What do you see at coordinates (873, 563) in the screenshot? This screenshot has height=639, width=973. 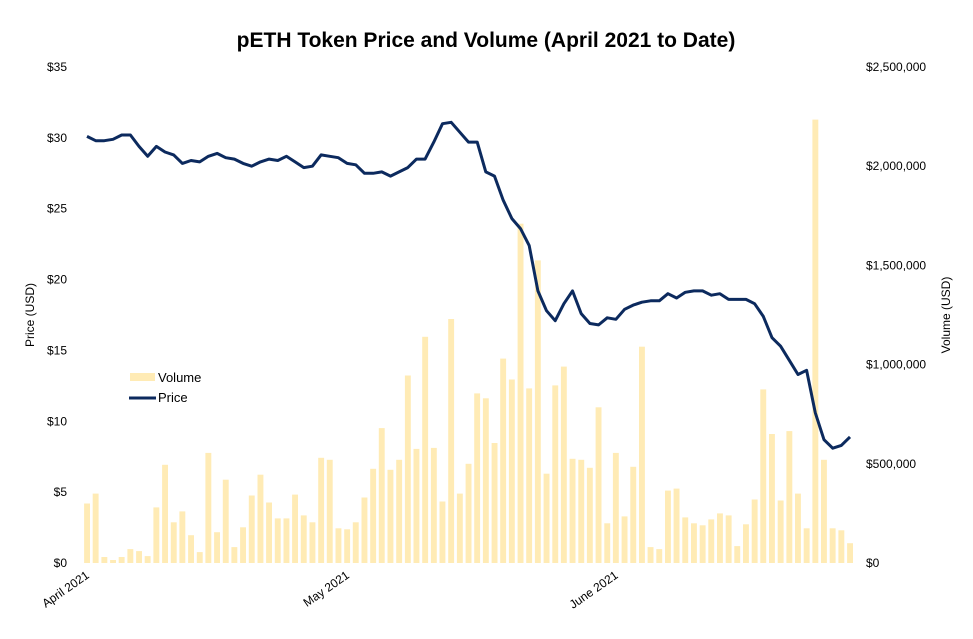 I see `right-tick-label: $0` at bounding box center [873, 563].